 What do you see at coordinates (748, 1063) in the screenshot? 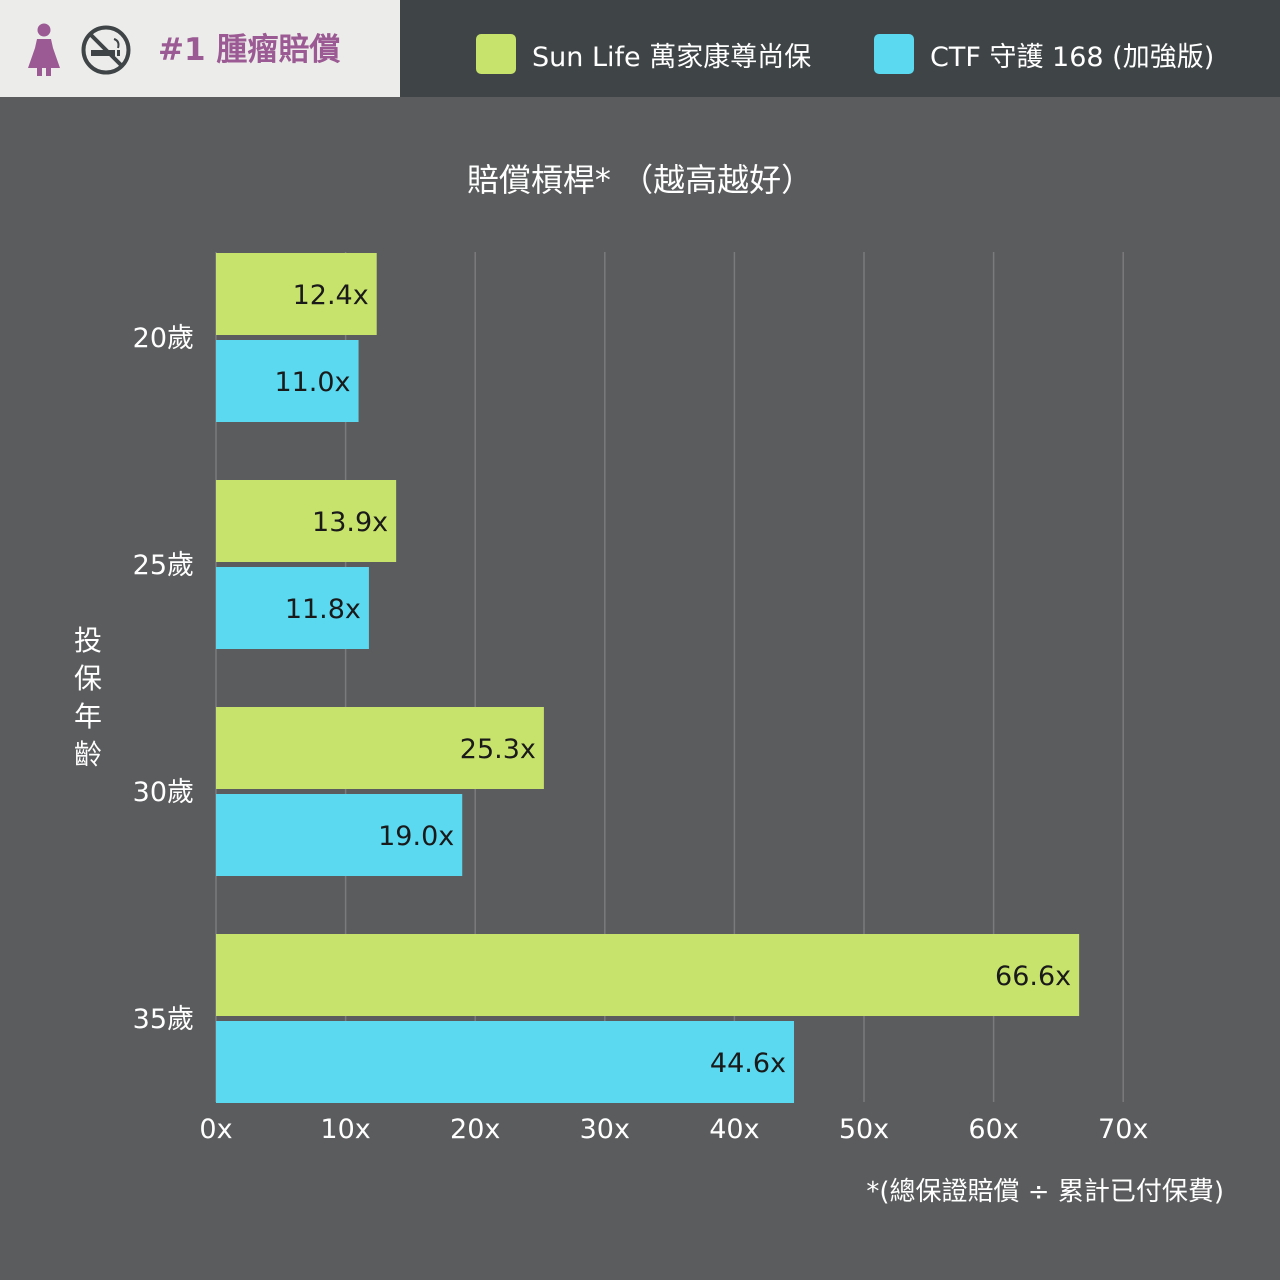
I see `data-label: 44.6x` at bounding box center [748, 1063].